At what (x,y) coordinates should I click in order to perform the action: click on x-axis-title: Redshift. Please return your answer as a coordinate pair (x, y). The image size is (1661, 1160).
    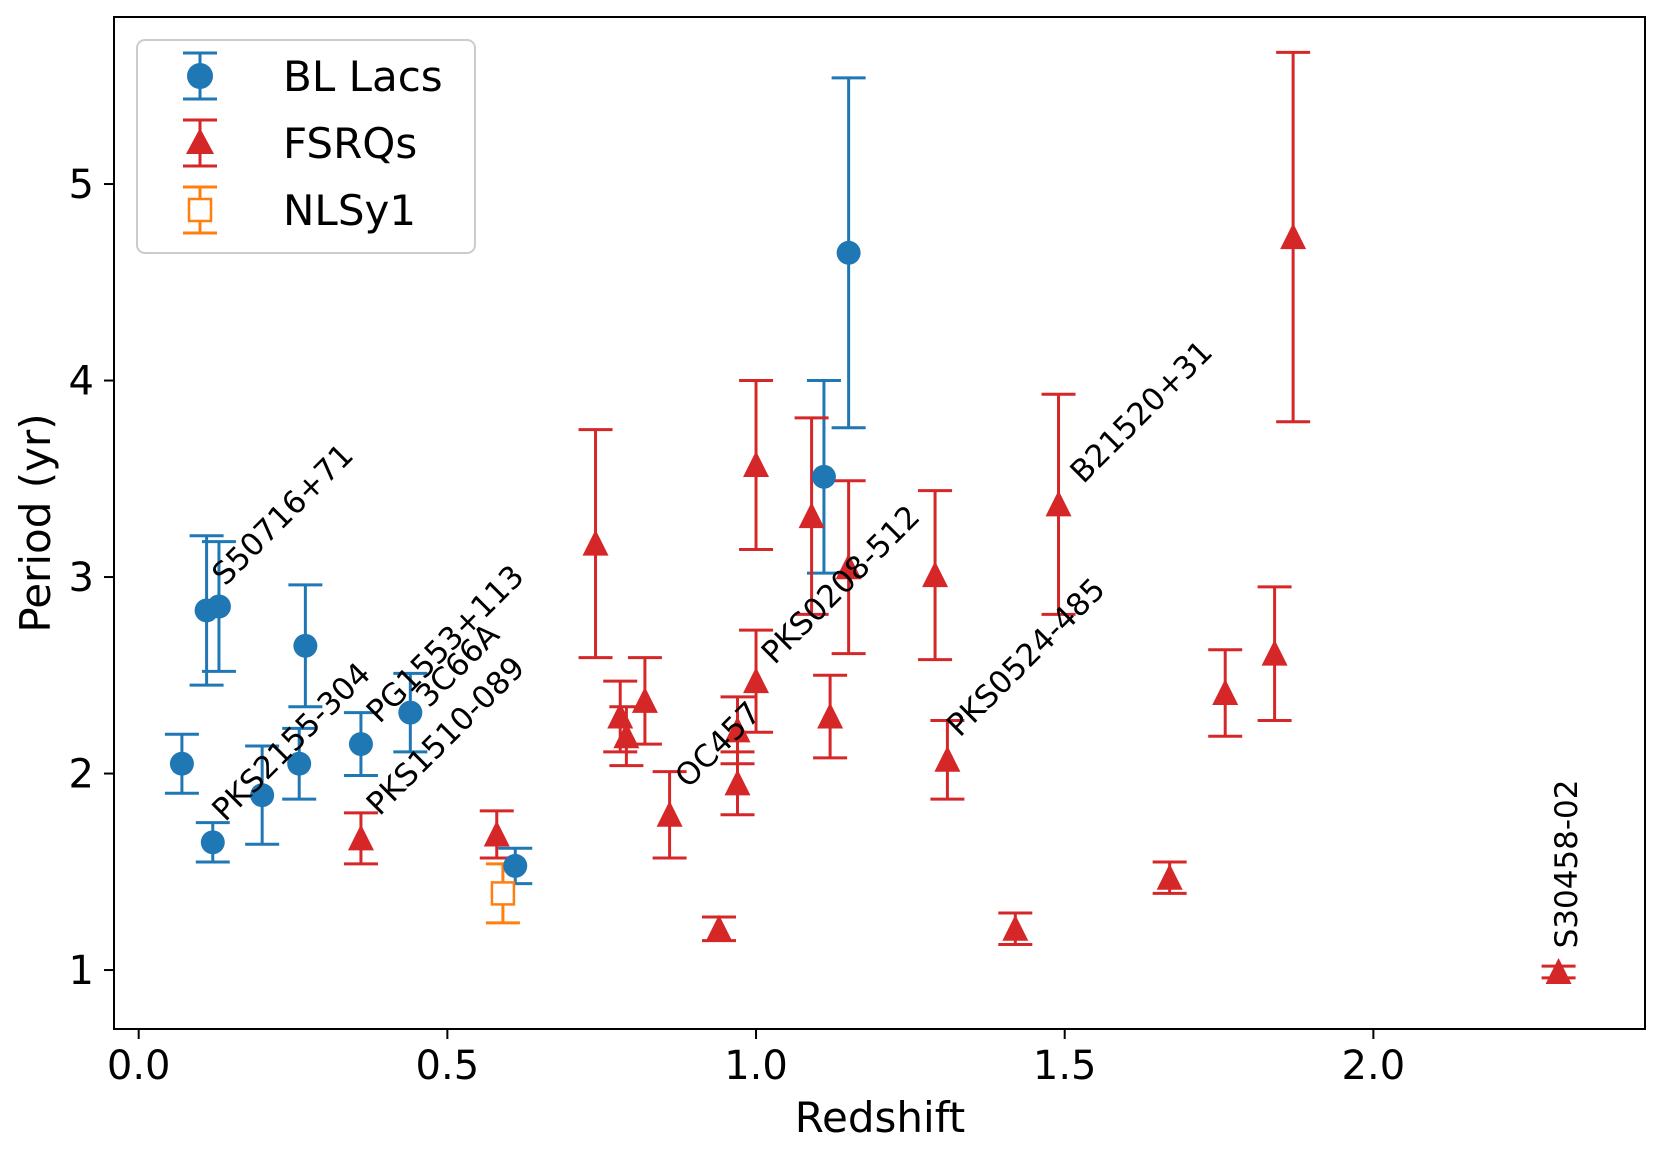
    Looking at the image, I should click on (880, 1117).